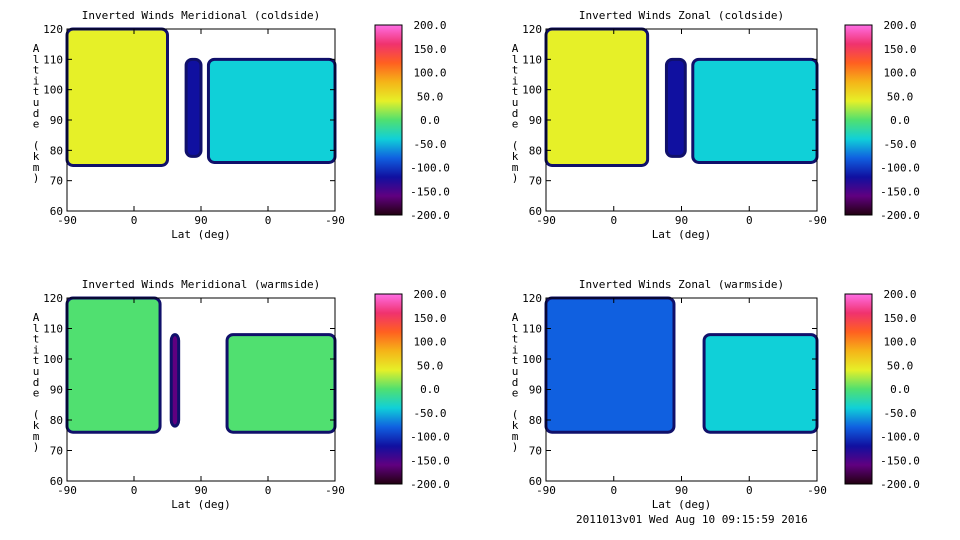  Describe the element at coordinates (681, 284) in the screenshot. I see `chart-title: Inverted Winds Zonal (warmside)` at that location.